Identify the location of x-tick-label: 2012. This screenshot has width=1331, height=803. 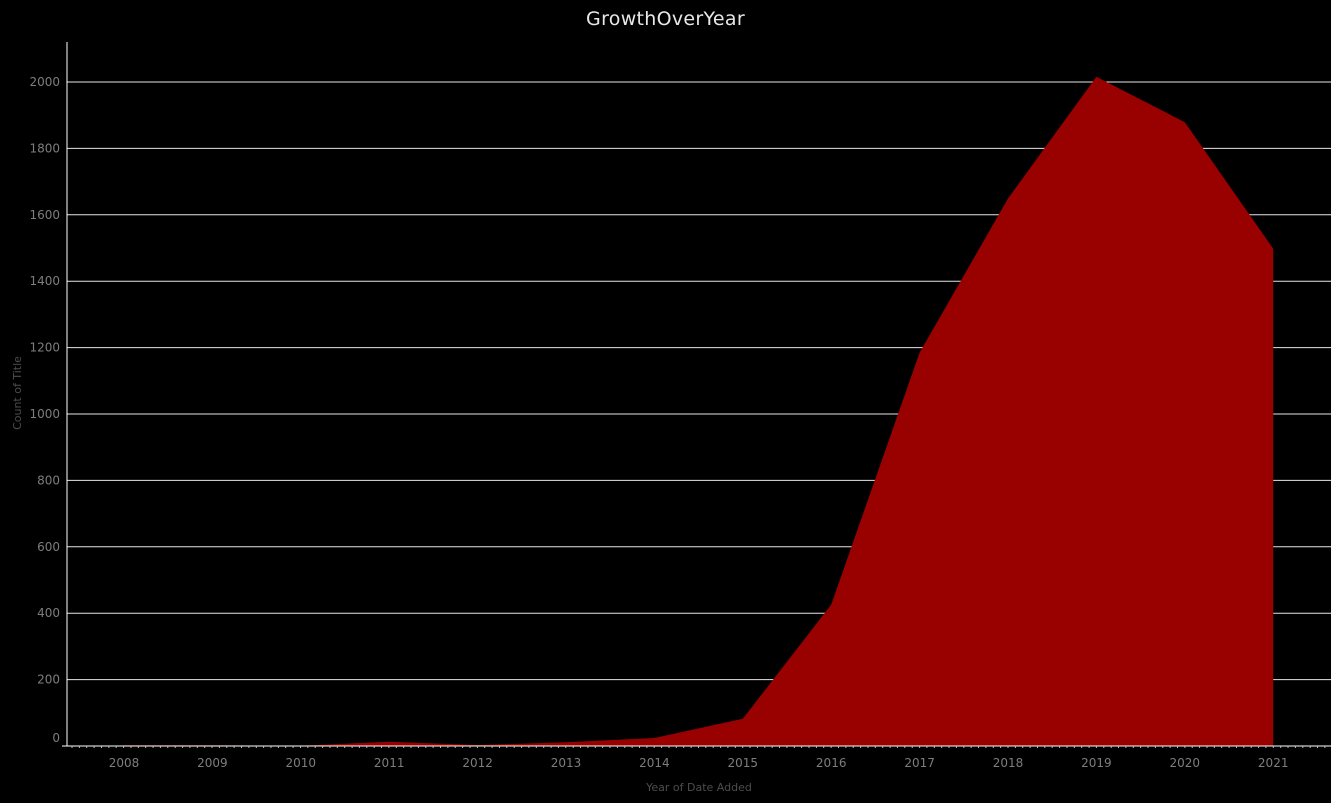
(477, 763).